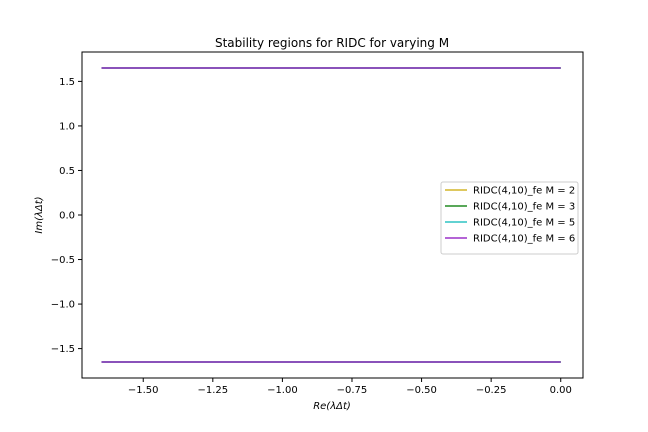 Image resolution: width=648 pixels, height=432 pixels. Describe the element at coordinates (63, 349) in the screenshot. I see `y-tick-label: −1.5` at that location.